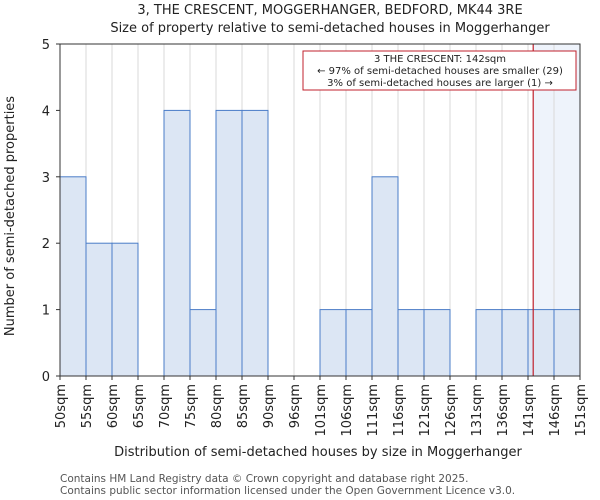 Image resolution: width=600 pixels, height=500 pixels. I want to click on x-tick-label: 106sqm, so click(347, 410).